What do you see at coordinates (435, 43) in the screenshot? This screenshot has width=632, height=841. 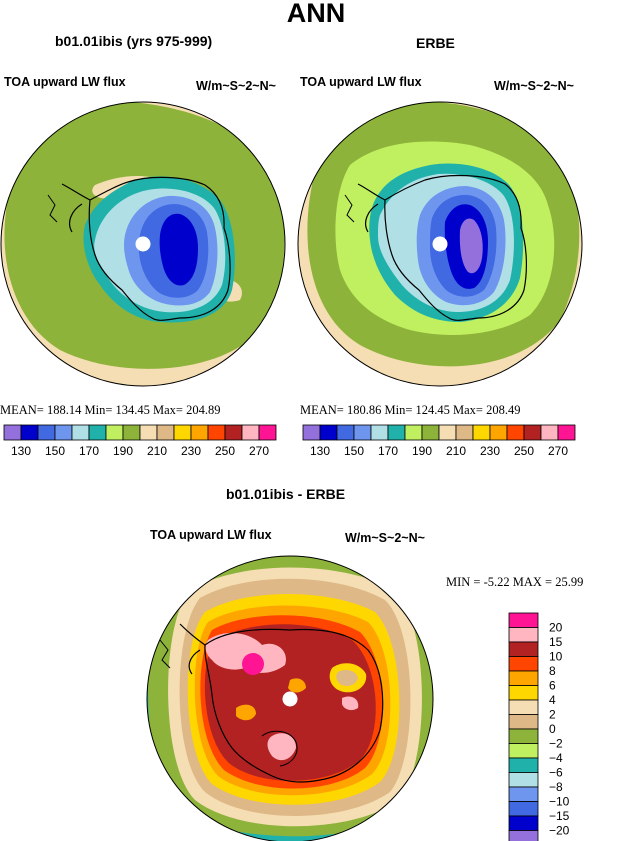 I see `panel-2-title: ERBE` at bounding box center [435, 43].